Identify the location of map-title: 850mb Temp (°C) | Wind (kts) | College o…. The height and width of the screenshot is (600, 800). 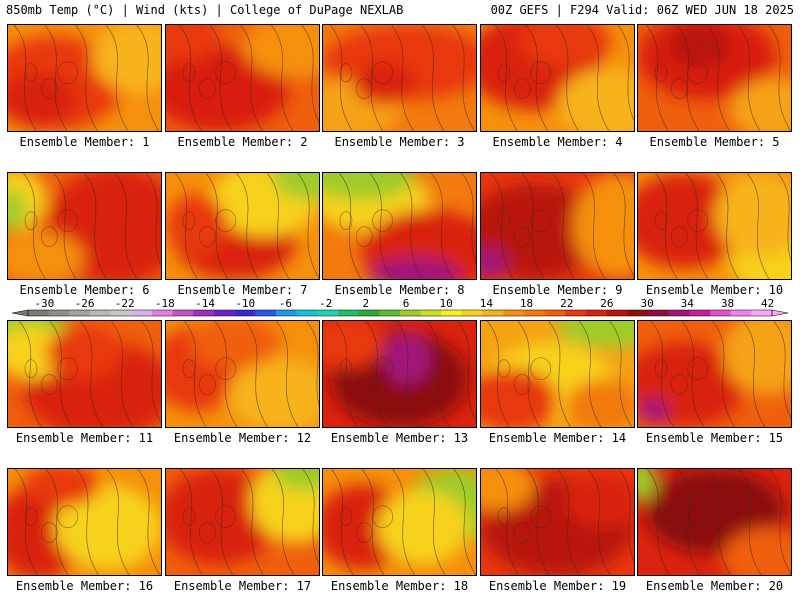
(205, 10).